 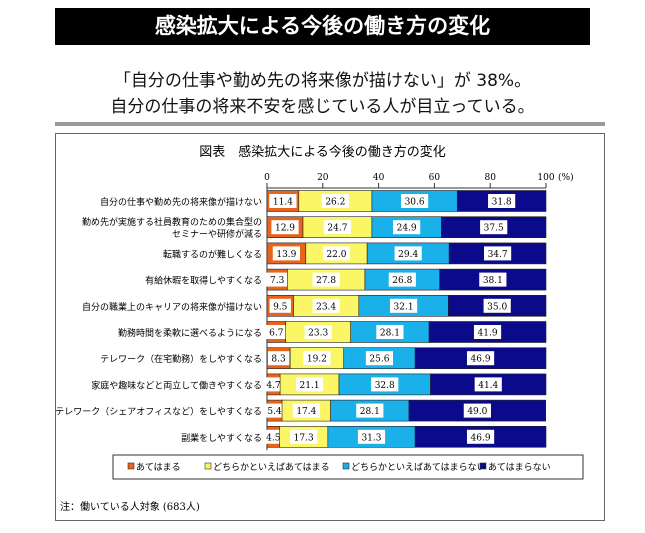 I want to click on data-label: 26.2, so click(x=335, y=203).